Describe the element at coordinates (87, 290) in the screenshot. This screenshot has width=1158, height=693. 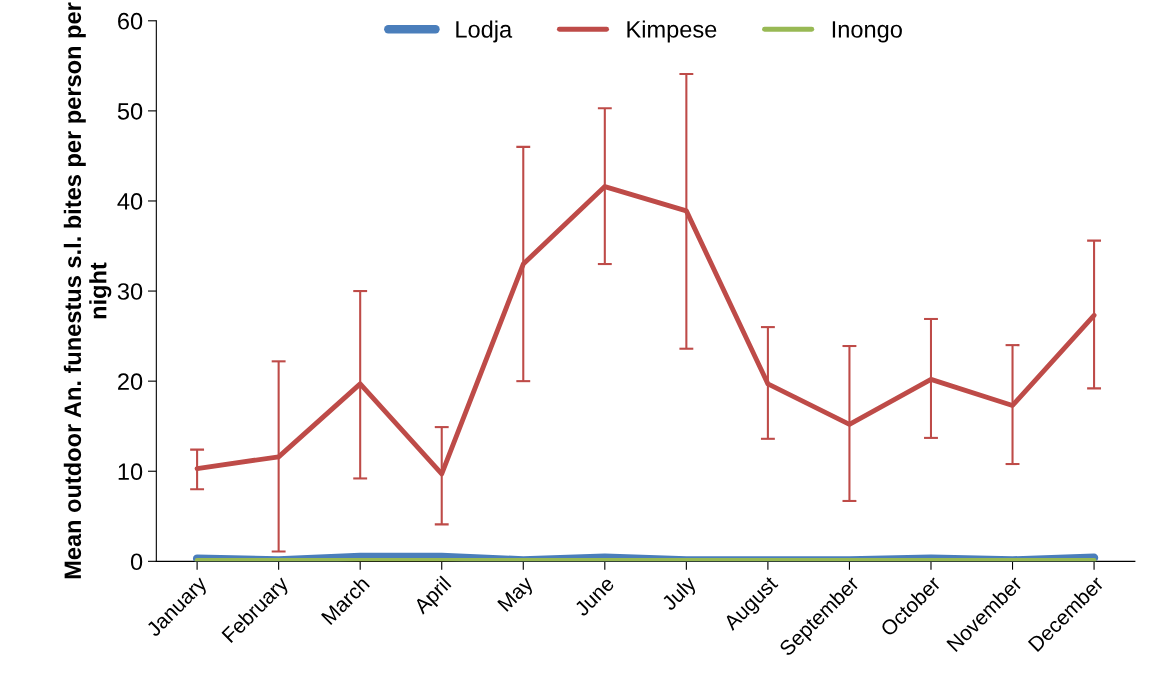
I see `y-axis-title: Mean outdoor An. funestus s.l. bites per person per night` at that location.